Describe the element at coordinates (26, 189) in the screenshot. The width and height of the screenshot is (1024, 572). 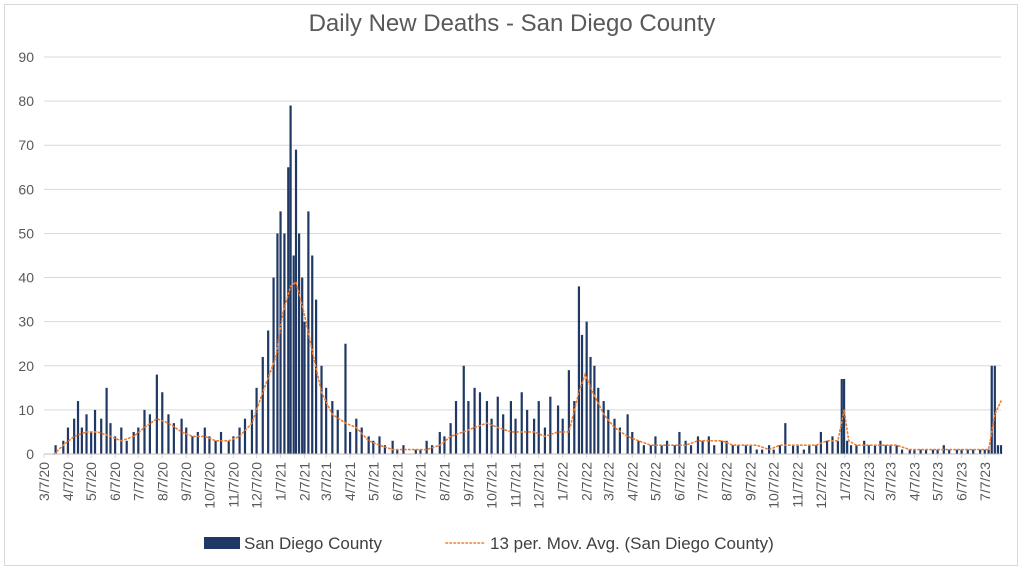
I see `y-tick-label: 60` at that location.